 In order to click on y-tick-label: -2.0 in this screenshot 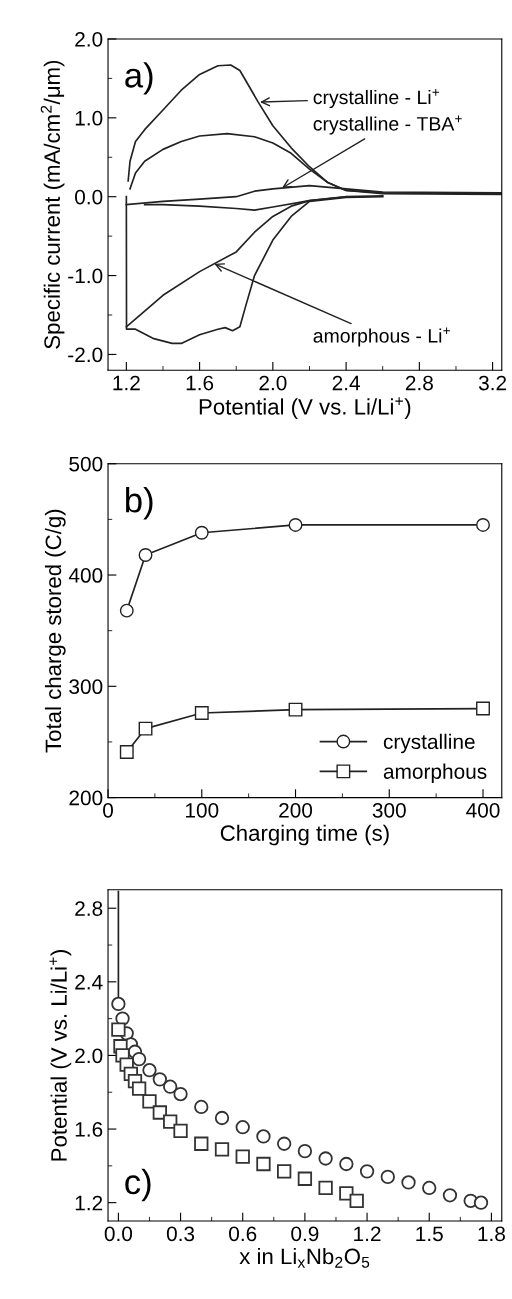, I will do `click(85, 355)`.